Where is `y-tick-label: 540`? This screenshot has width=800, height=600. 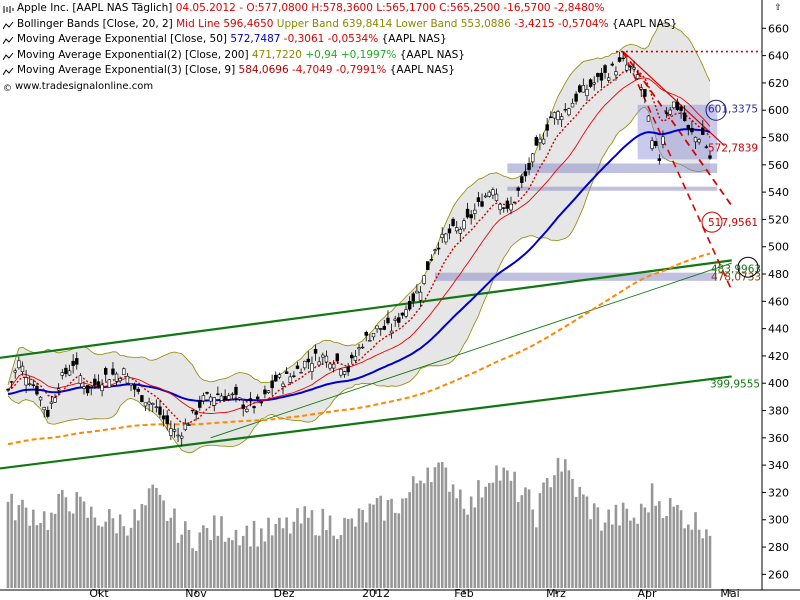
y-tick-label: 540 is located at coordinates (778, 192).